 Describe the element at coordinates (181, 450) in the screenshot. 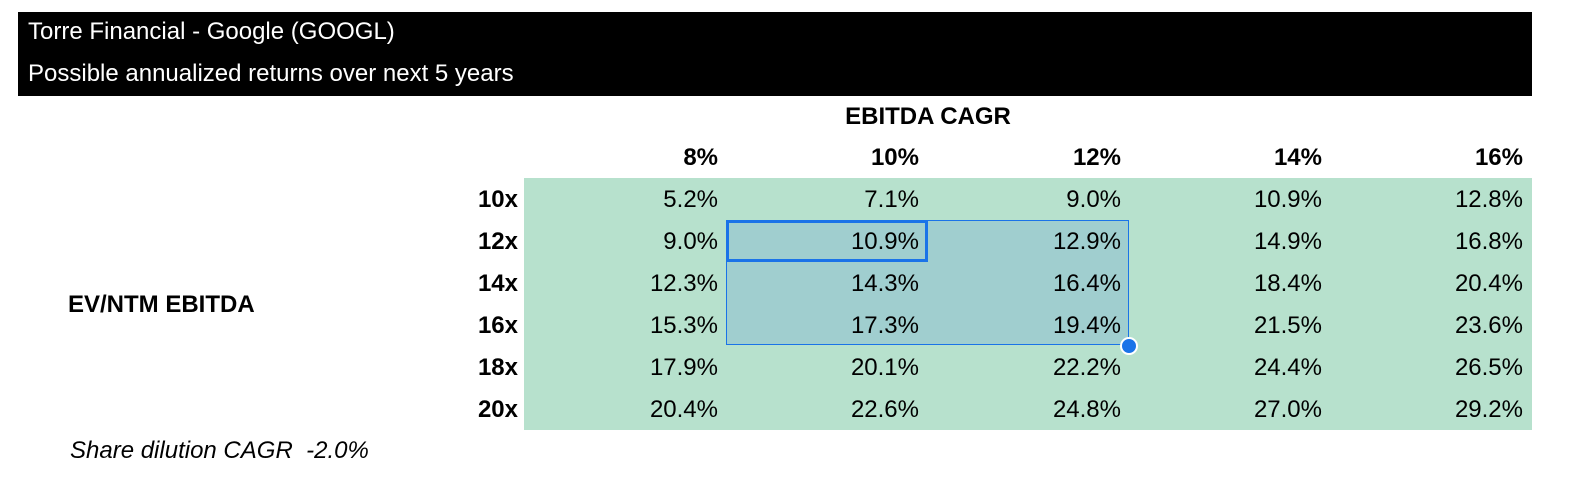

I see `share-dilution-label: Share dilution CAGR` at that location.